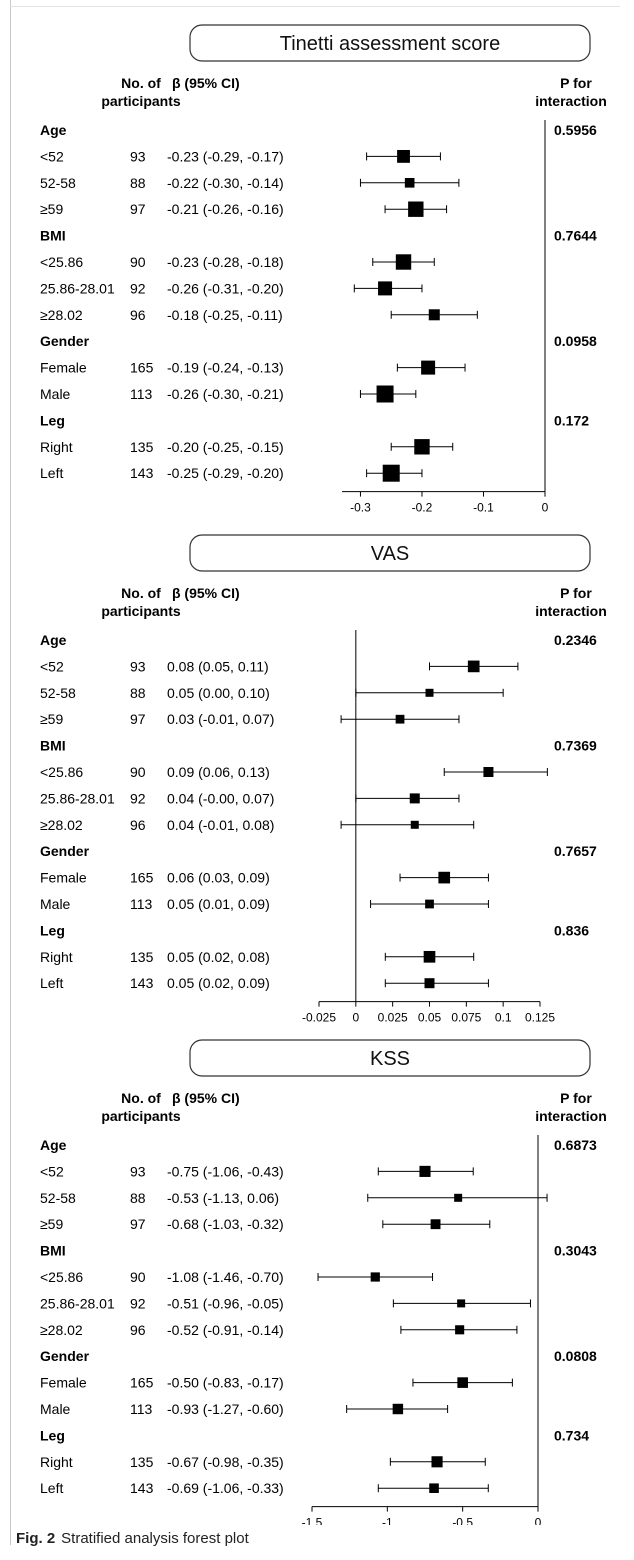  What do you see at coordinates (225, 1277) in the screenshot?
I see `panel3-row-ci-text: -1.08 (-1.46, -0.70)` at bounding box center [225, 1277].